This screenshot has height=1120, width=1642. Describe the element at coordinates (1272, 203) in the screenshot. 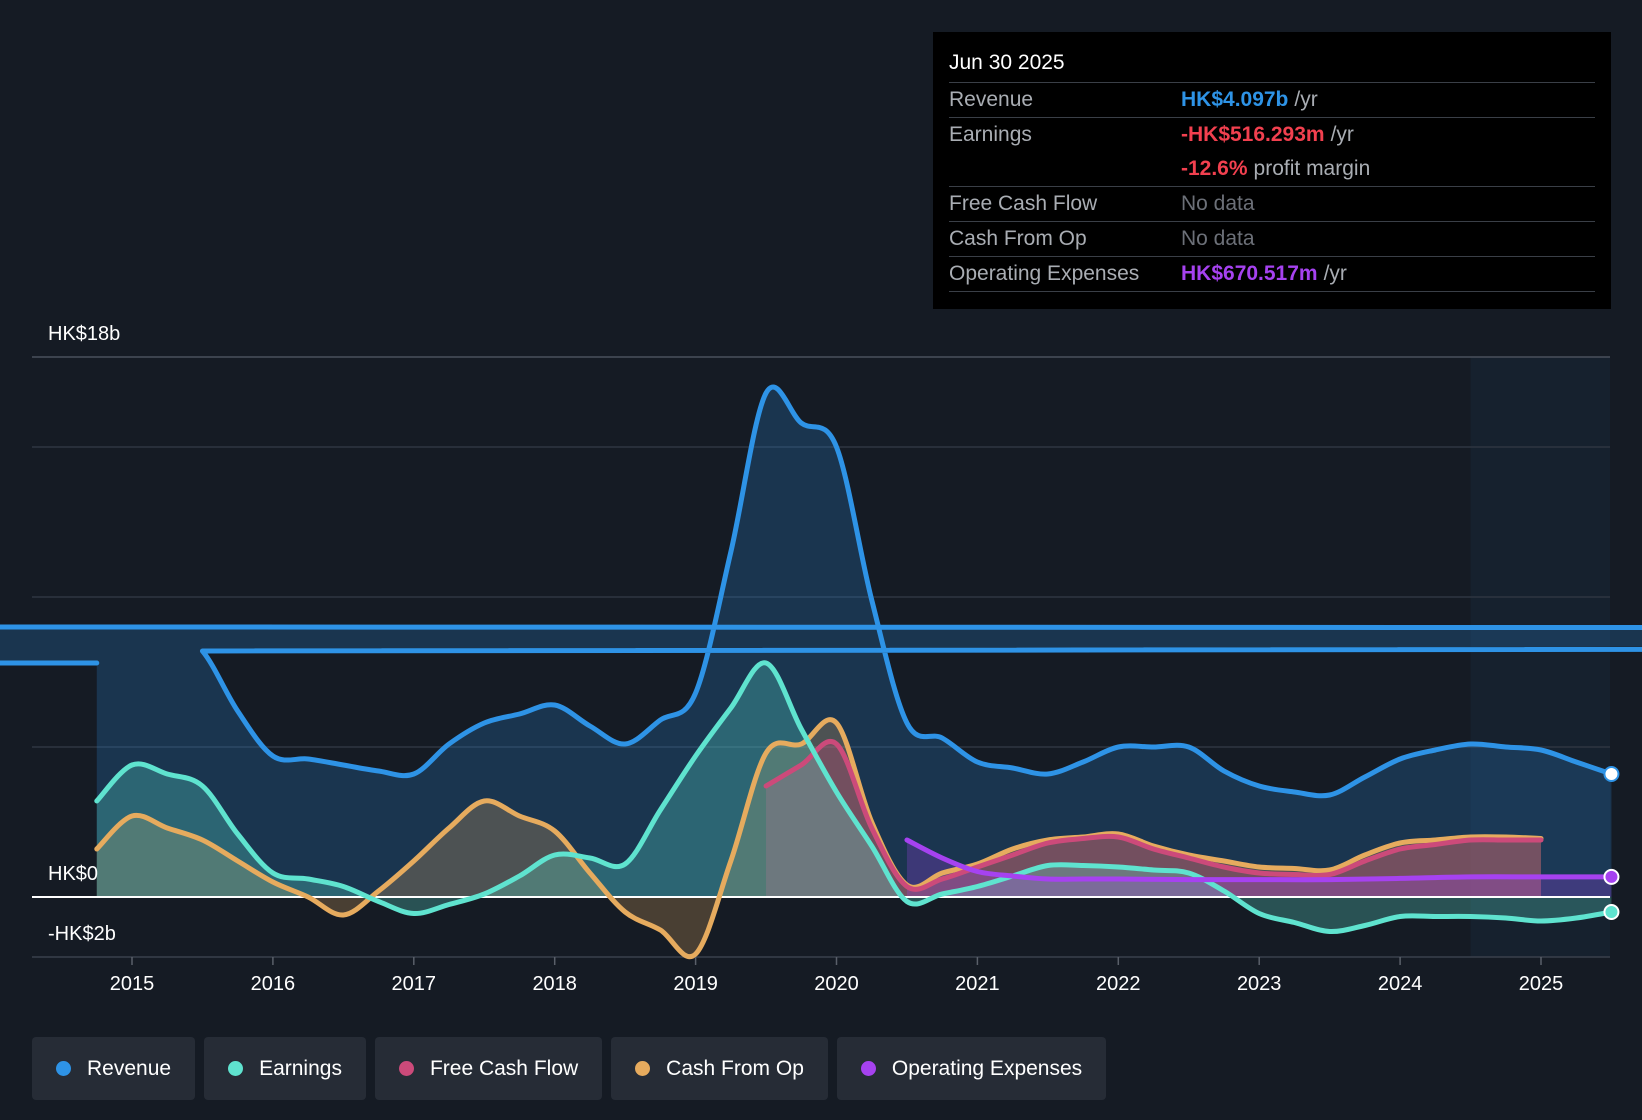

I see `tooltip-row-free-cash-flow: Free Cash Flow No data` at that location.